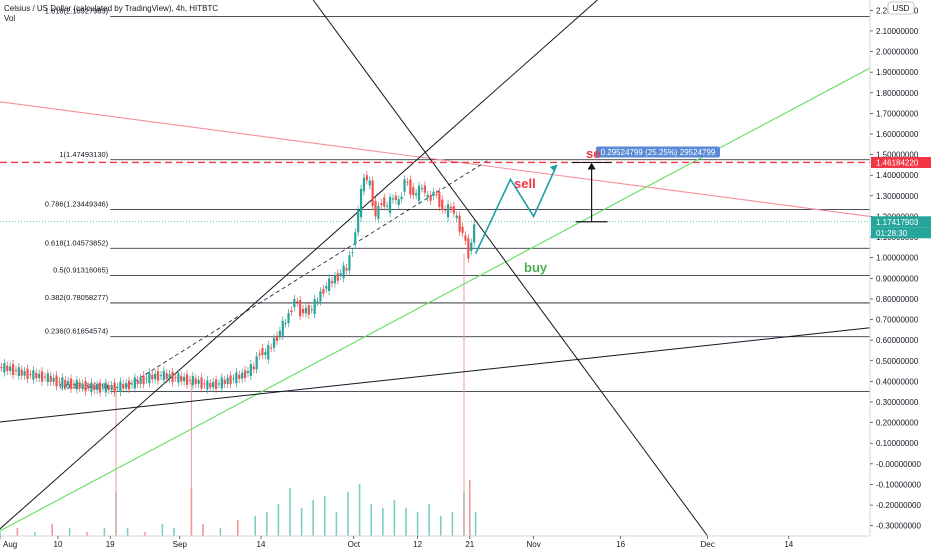 Image resolution: width=932 pixels, height=550 pixels. What do you see at coordinates (180, 544) in the screenshot?
I see `x-tick-label: Sep` at bounding box center [180, 544].